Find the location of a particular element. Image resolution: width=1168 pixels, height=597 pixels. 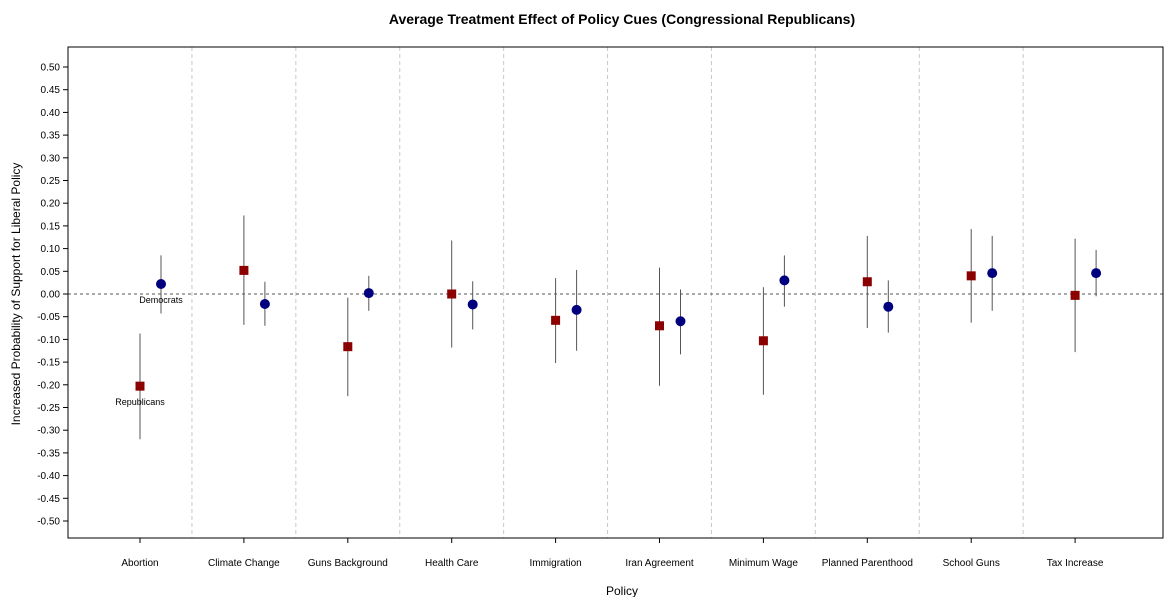

series-annotation: Democrats is located at coordinates (161, 300).